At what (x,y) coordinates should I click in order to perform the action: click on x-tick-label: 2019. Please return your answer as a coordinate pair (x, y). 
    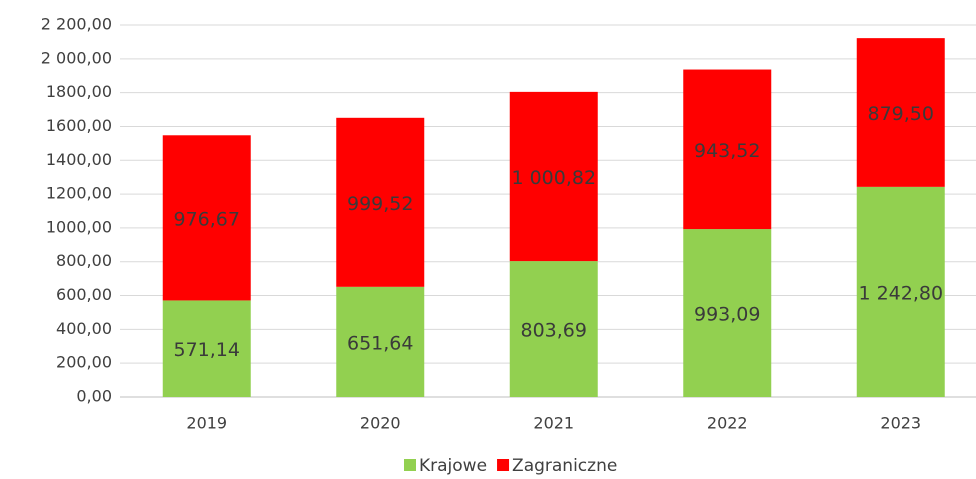
    Looking at the image, I should click on (206, 423).